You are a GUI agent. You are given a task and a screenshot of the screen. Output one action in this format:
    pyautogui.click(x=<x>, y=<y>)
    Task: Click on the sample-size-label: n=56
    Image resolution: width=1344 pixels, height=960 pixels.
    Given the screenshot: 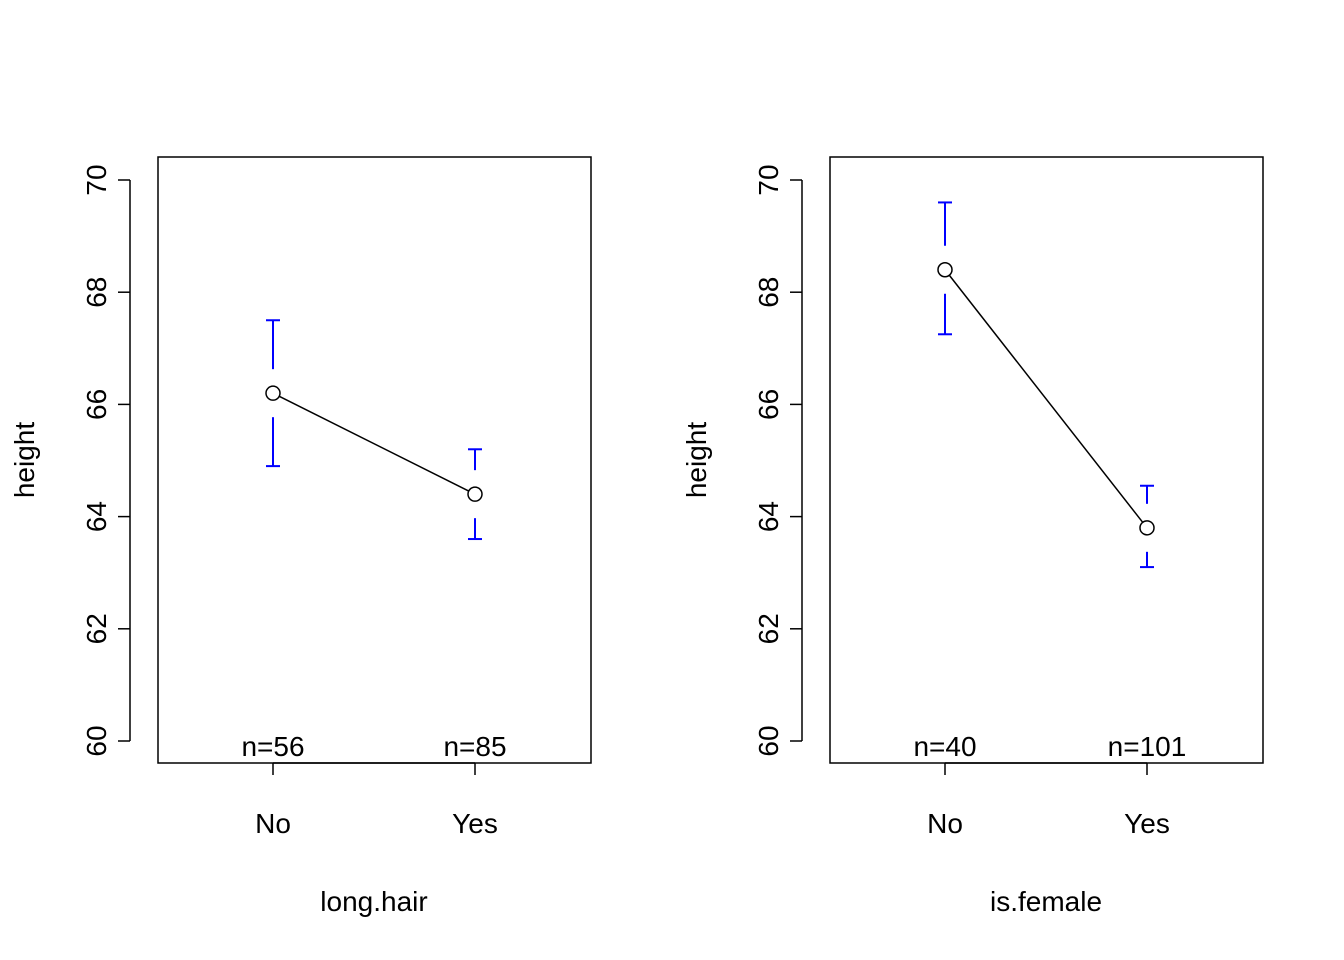 What is the action you would take?
    pyautogui.click(x=272, y=746)
    